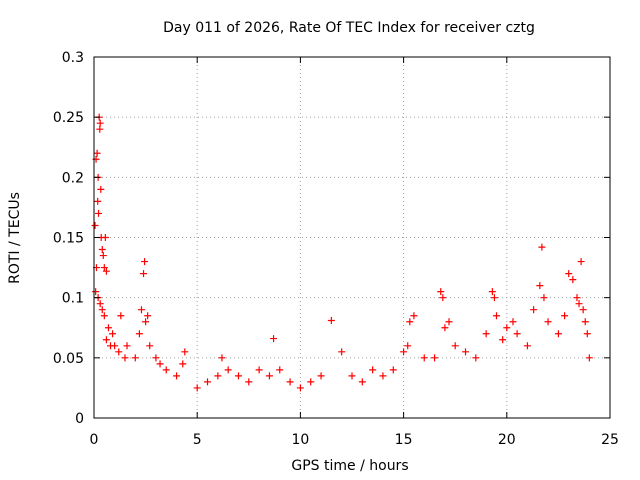 The image size is (640, 480). I want to click on x-tick-label: 0, so click(94, 440).